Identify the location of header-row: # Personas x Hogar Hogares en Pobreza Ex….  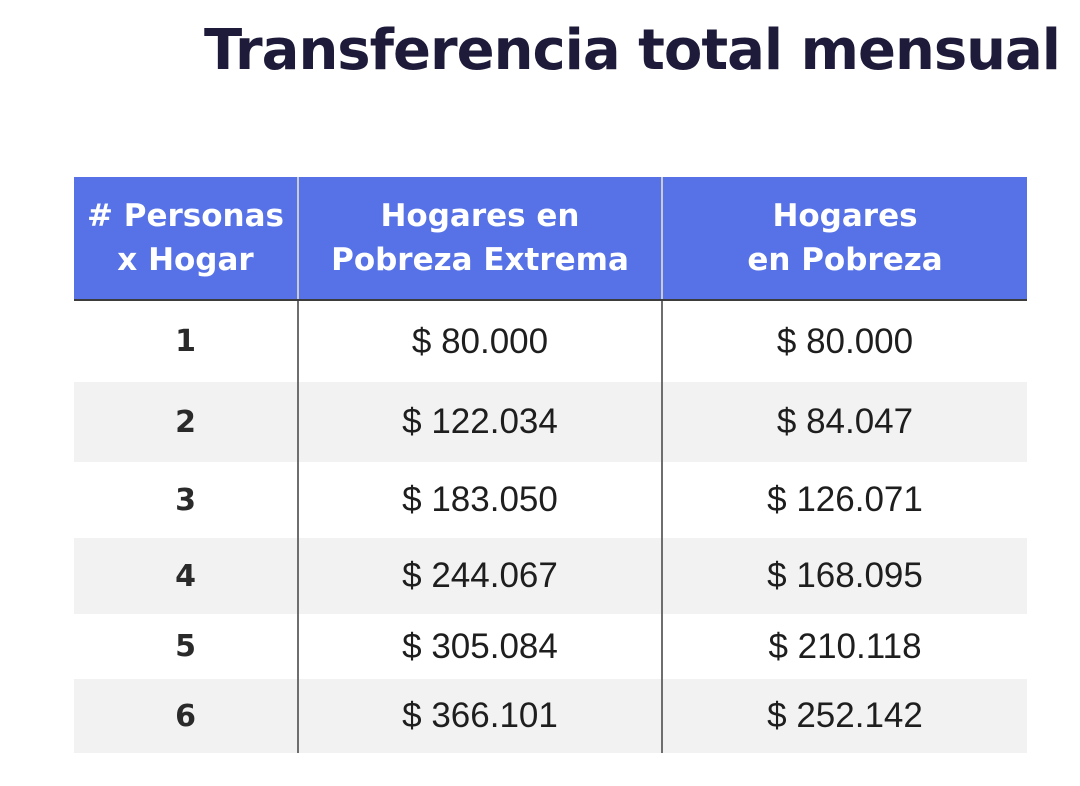
(550, 239).